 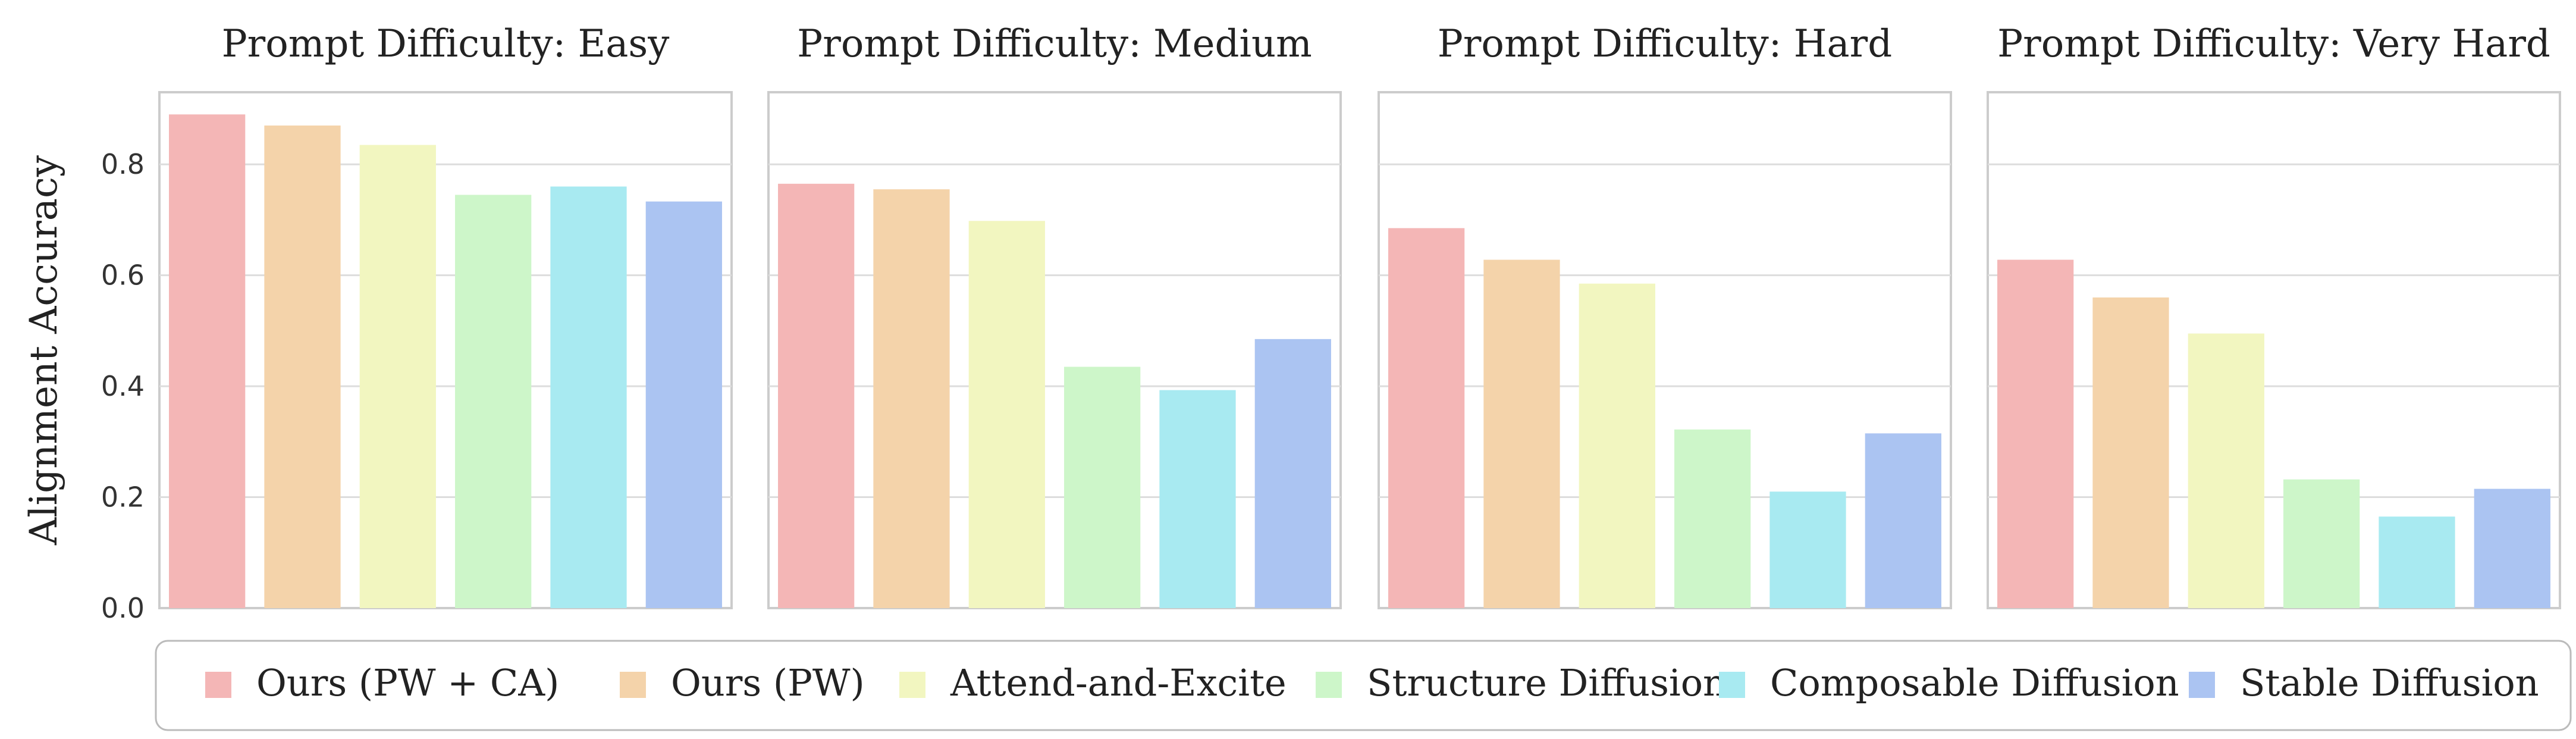 What do you see at coordinates (2389, 682) in the screenshot?
I see `legend-label: Stable Diffusion` at bounding box center [2389, 682].